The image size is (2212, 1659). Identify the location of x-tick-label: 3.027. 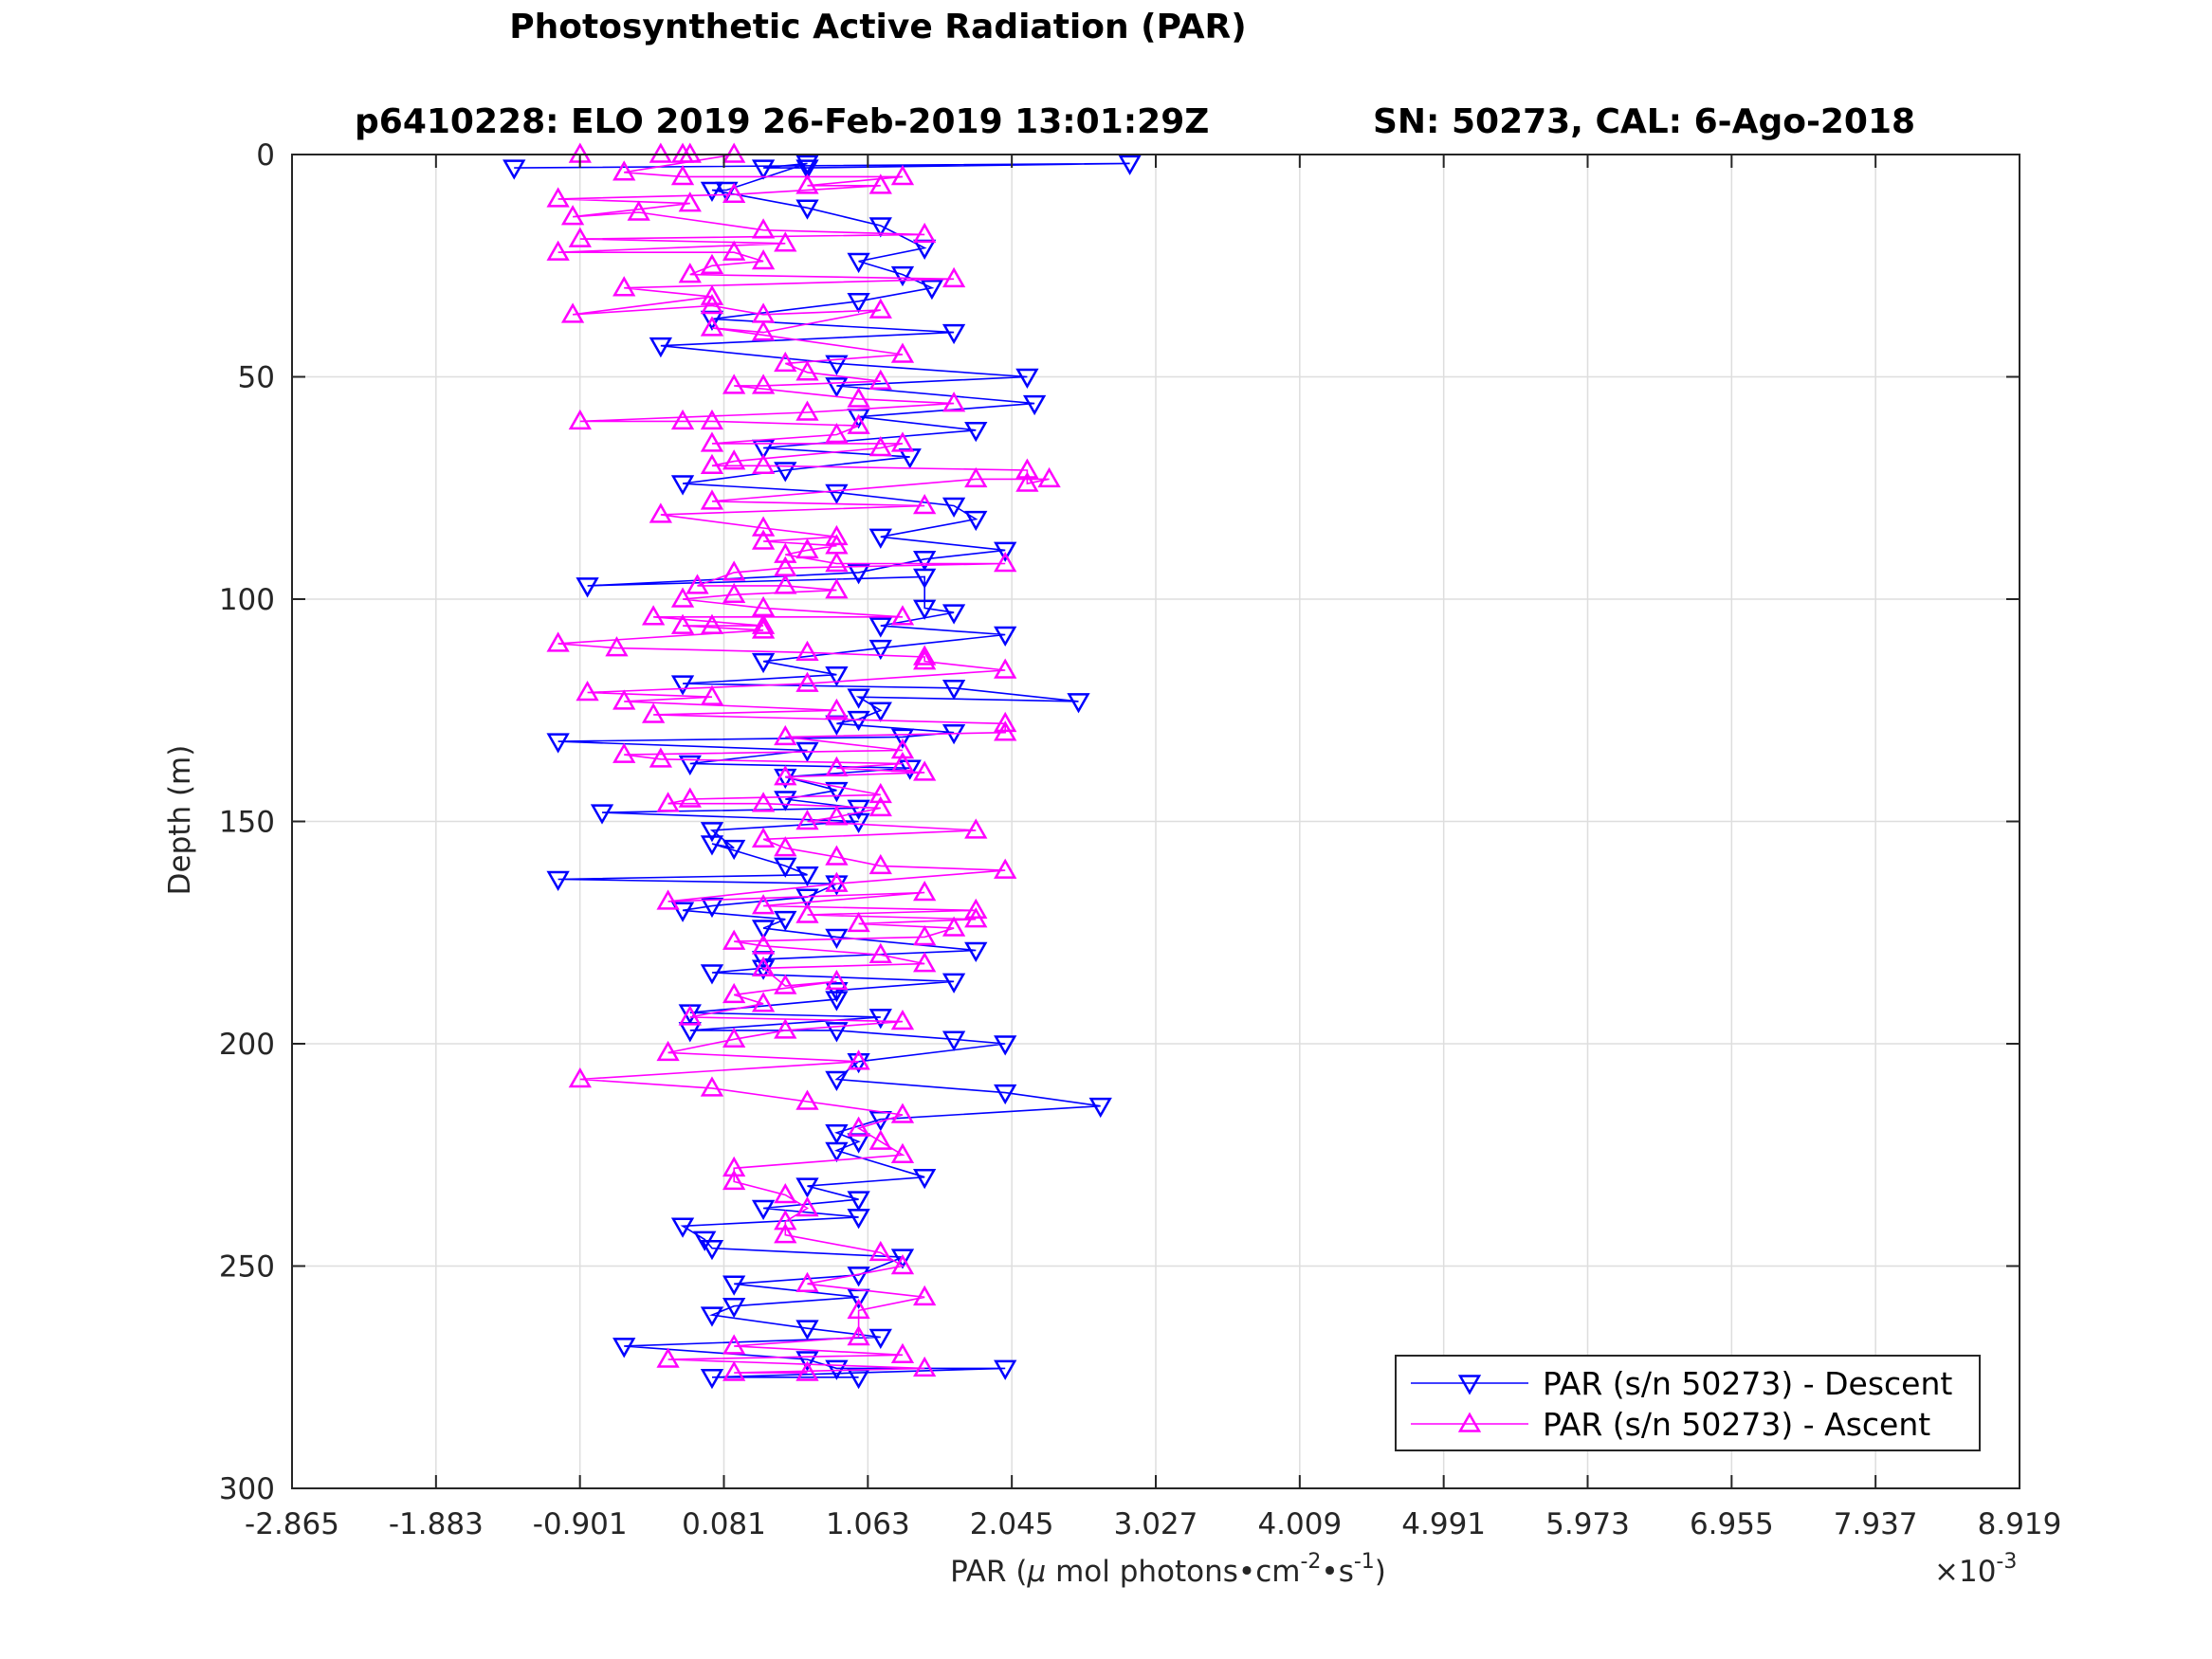
(1156, 1524).